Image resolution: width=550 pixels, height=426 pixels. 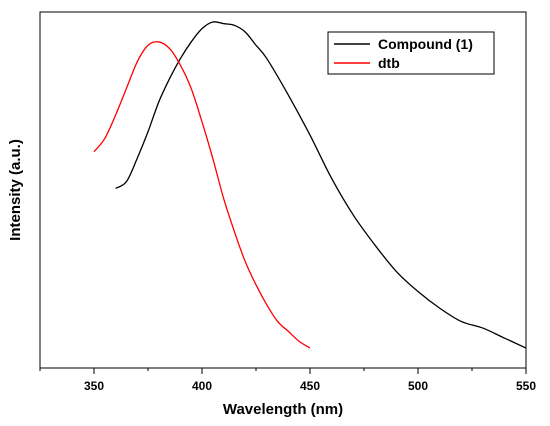 I want to click on x-tick-label: 350, so click(x=94, y=386).